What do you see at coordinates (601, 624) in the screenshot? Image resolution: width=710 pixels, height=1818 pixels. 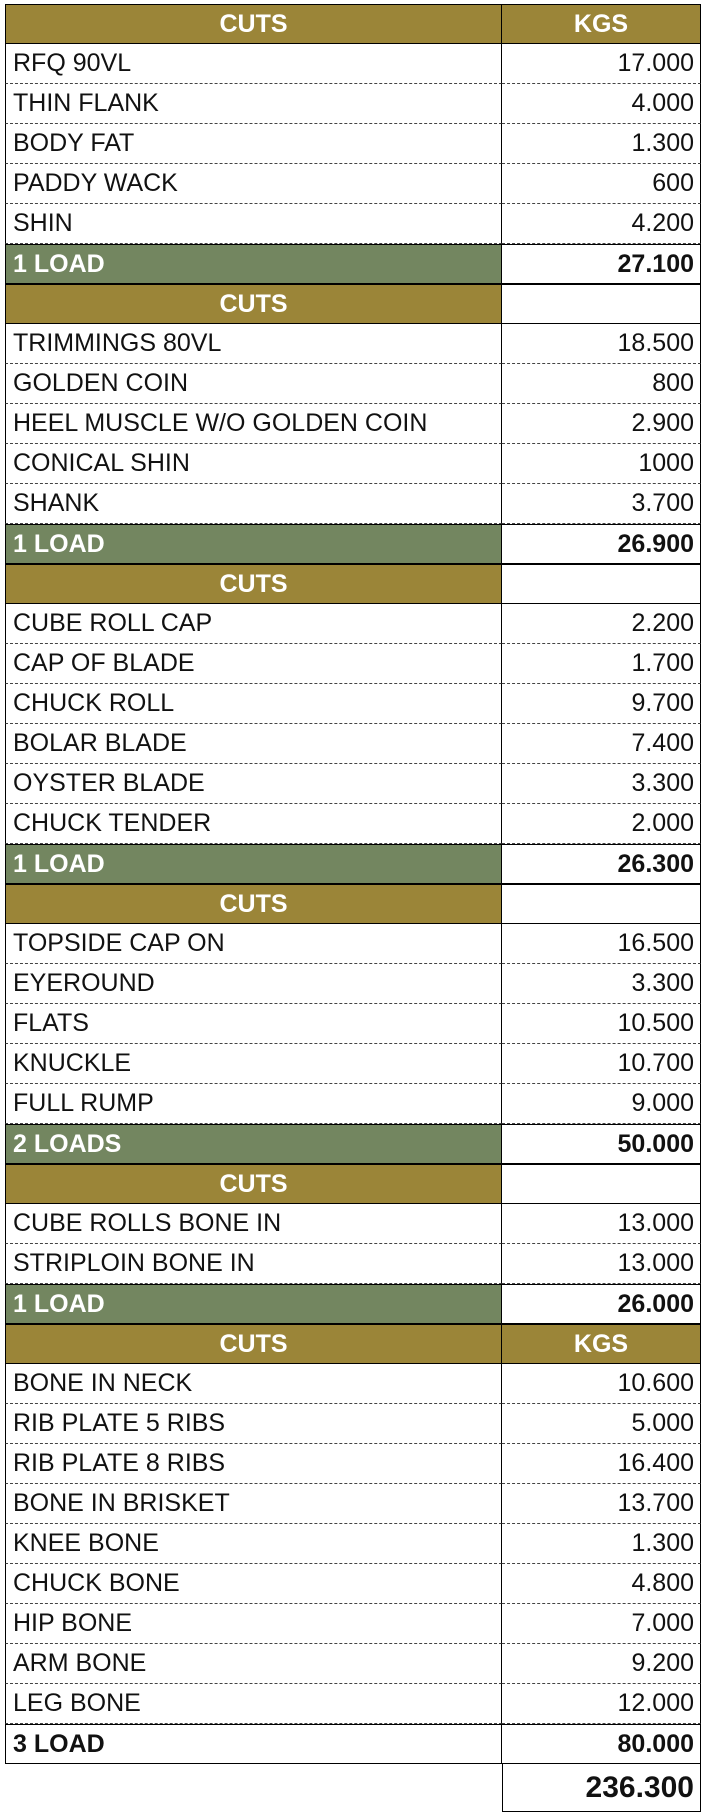 I see `cut-kgs: 2.200` at bounding box center [601, 624].